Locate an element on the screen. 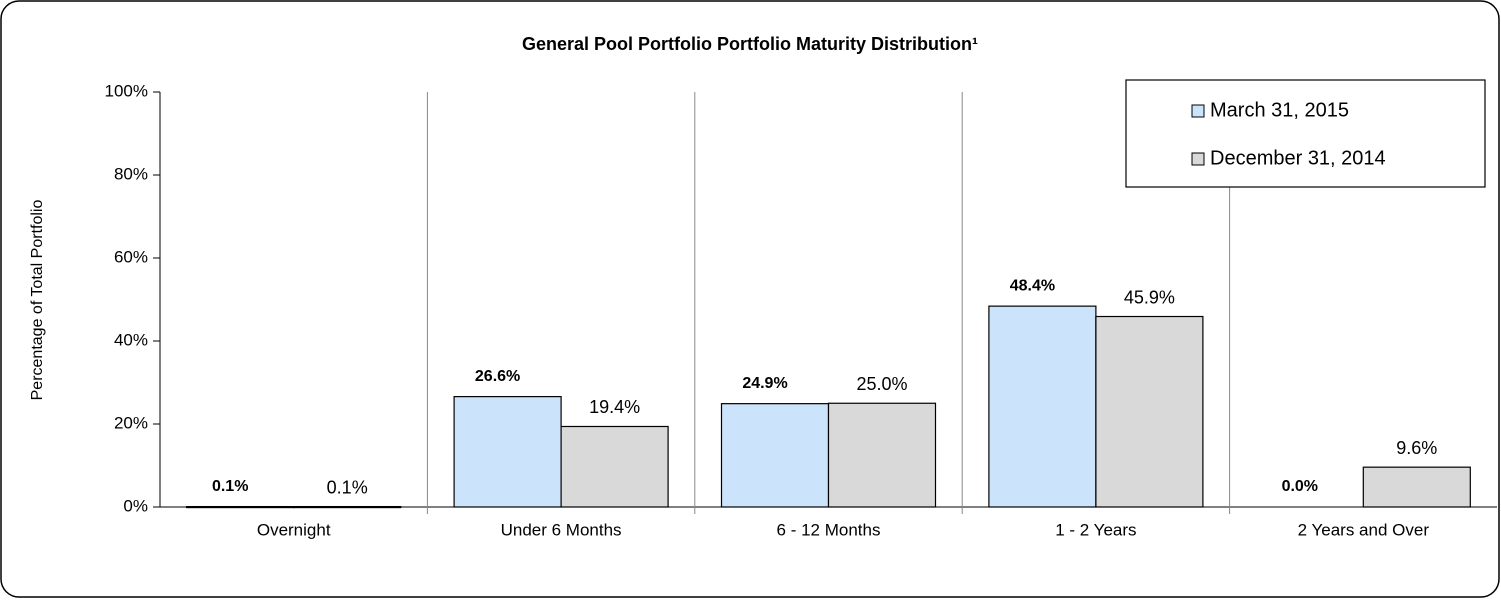 Image resolution: width=1501 pixels, height=604 pixels. y-tick-label: 0% is located at coordinates (135, 505).